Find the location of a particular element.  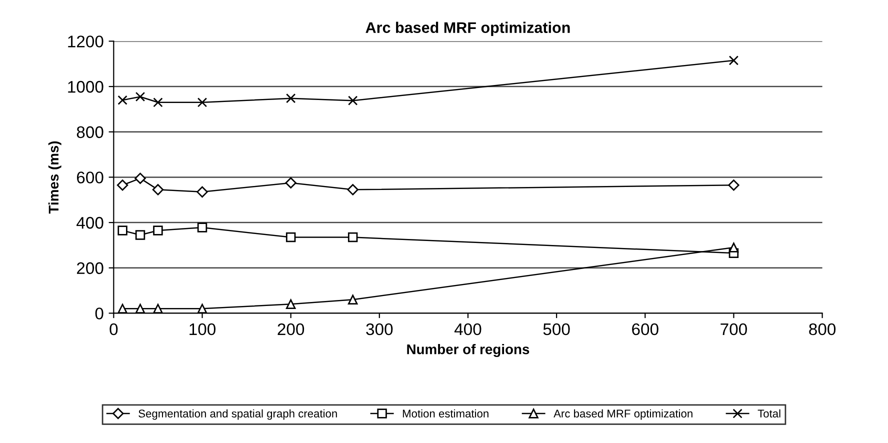

x-axis-title: Number of regions is located at coordinates (468, 351).